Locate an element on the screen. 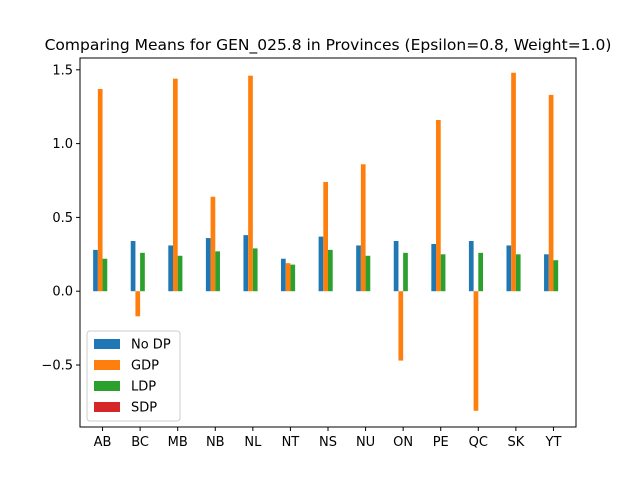 Image resolution: width=640 pixels, height=480 pixels. x-tick-label-ab: AB is located at coordinates (103, 442).